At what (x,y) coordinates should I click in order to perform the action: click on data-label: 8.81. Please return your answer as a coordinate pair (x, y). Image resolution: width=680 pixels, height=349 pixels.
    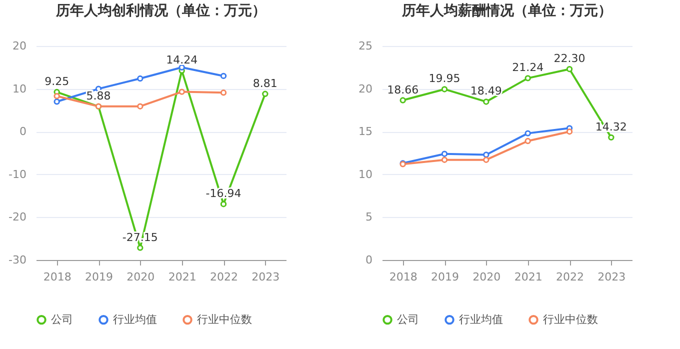
    Looking at the image, I should click on (265, 83).